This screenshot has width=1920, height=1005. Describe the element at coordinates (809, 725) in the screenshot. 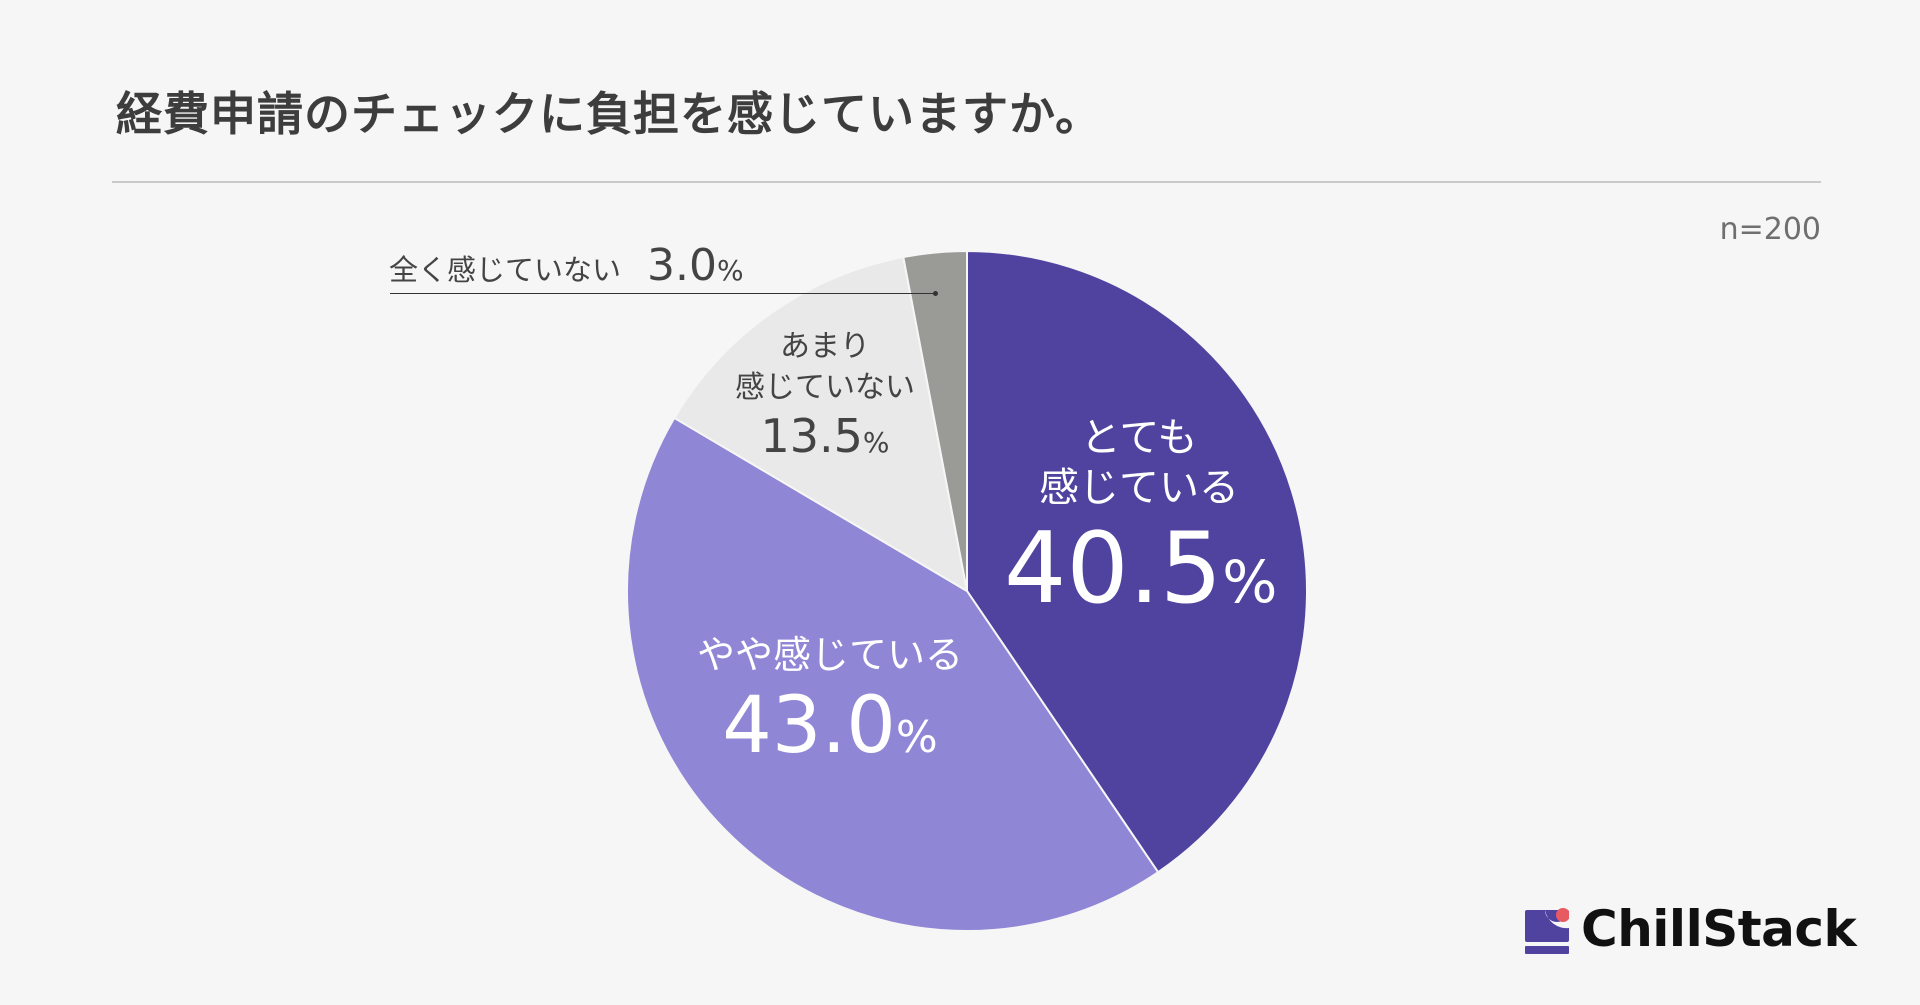

I see `value-somewhat: 43.0` at that location.